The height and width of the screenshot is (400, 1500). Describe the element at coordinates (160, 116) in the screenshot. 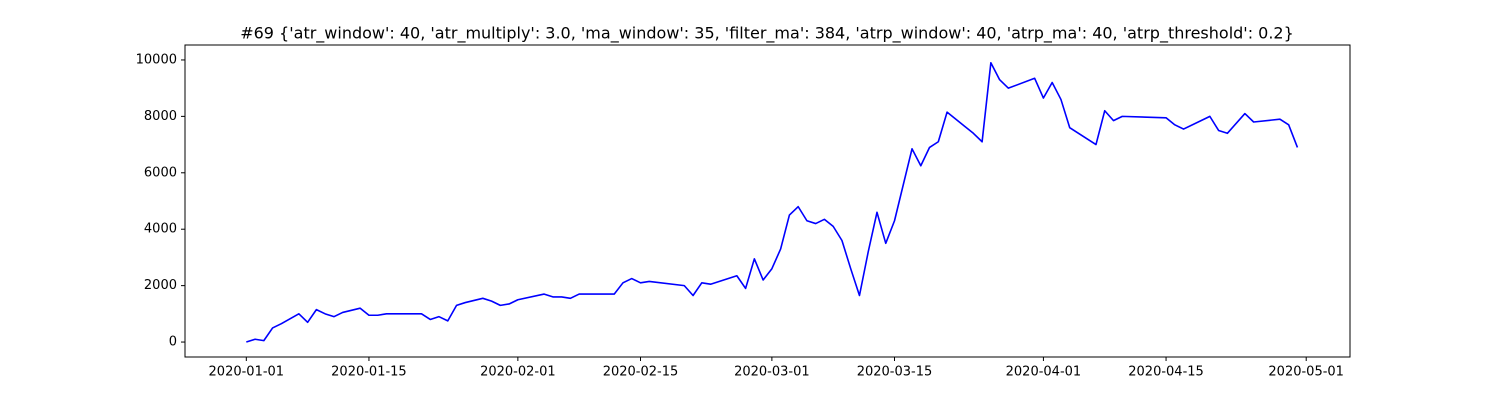

I see `y-tick-label: 8000` at that location.